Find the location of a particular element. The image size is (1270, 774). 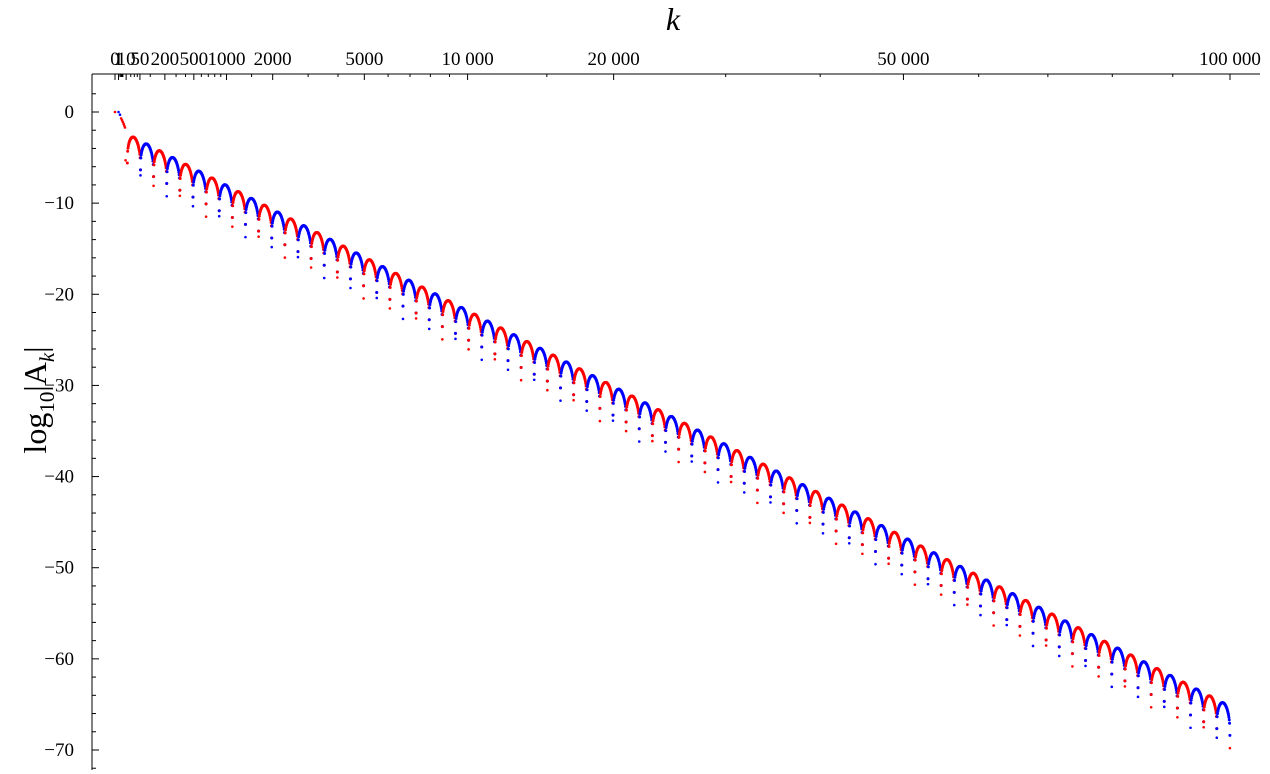

svg-text: log10|Ak| is located at coordinates (38, 399).